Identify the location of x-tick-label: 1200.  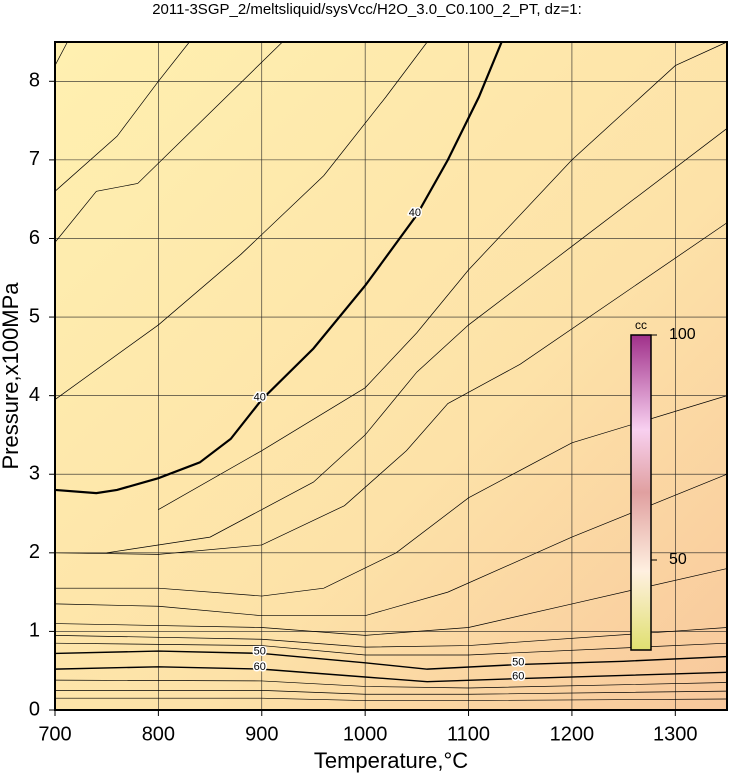
(572, 734).